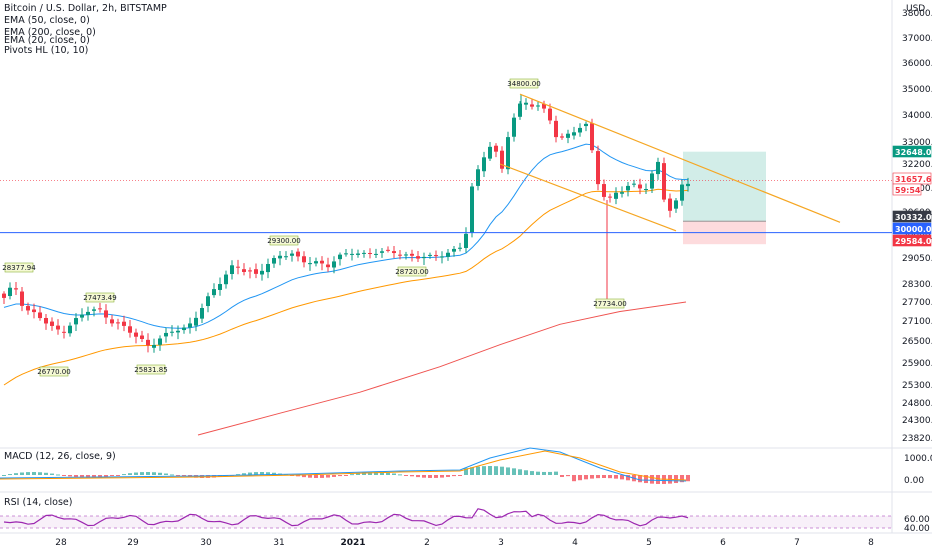  I want to click on price-tick: 24300.00, so click(917, 421).